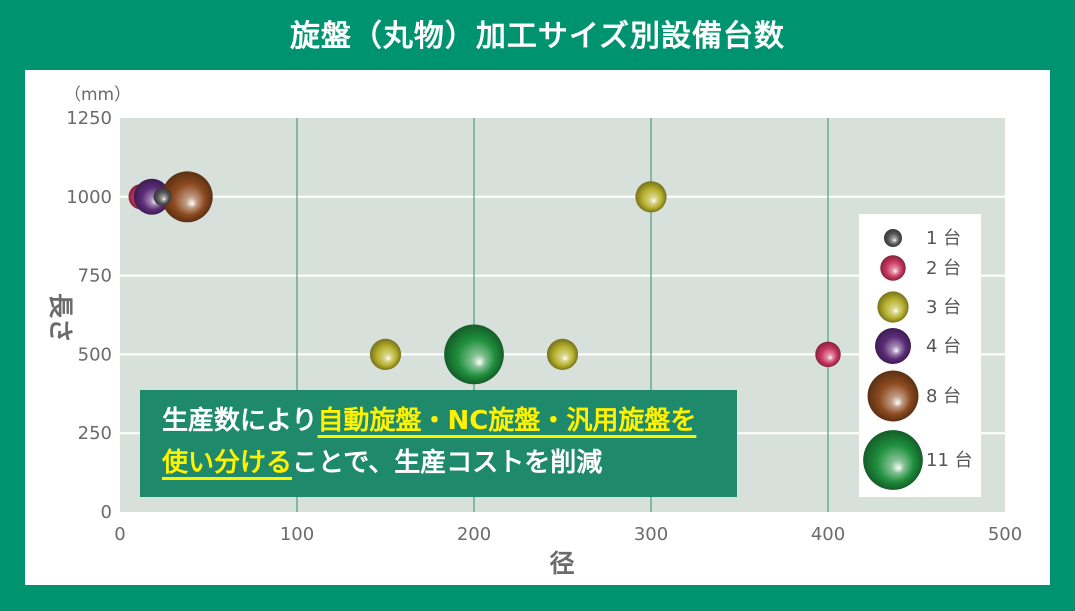  I want to click on y-axis-unit: （mm）, so click(98, 95).